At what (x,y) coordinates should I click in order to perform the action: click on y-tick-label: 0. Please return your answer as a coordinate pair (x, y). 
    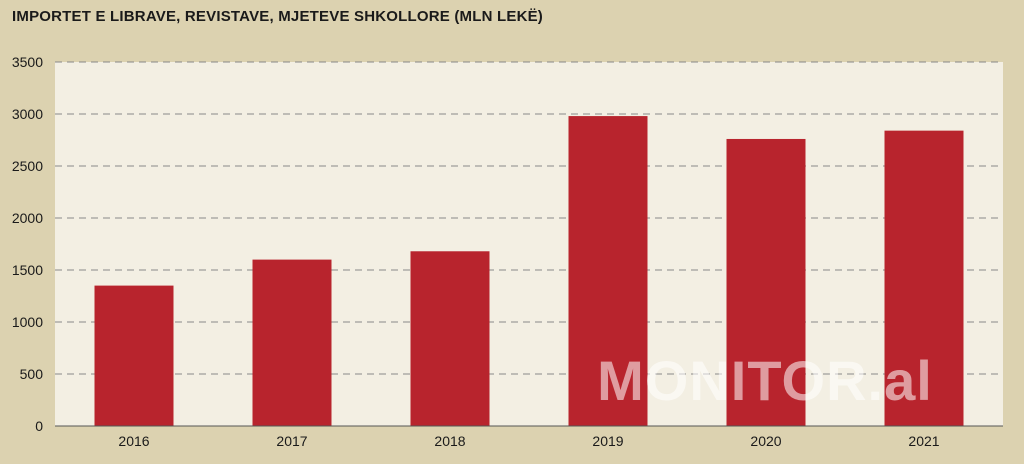
    Looking at the image, I should click on (39, 426).